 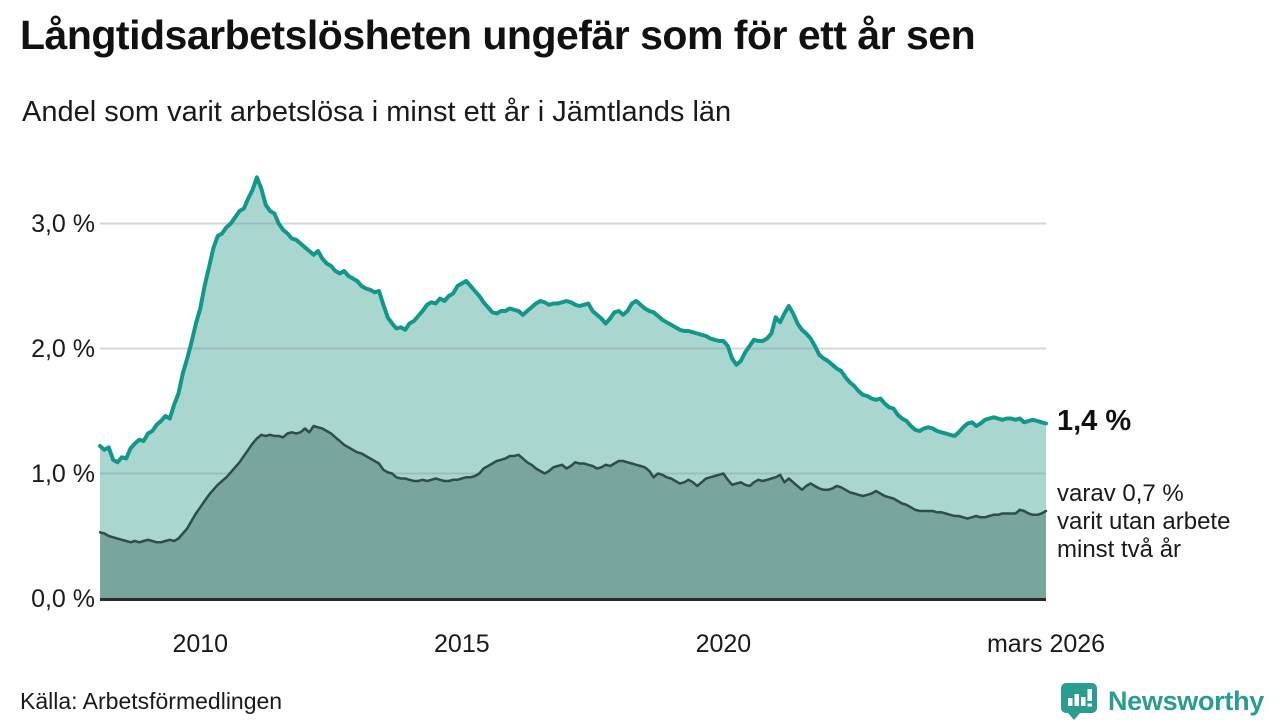 I want to click on y-tick-label: 2,0 %, so click(x=63, y=348).